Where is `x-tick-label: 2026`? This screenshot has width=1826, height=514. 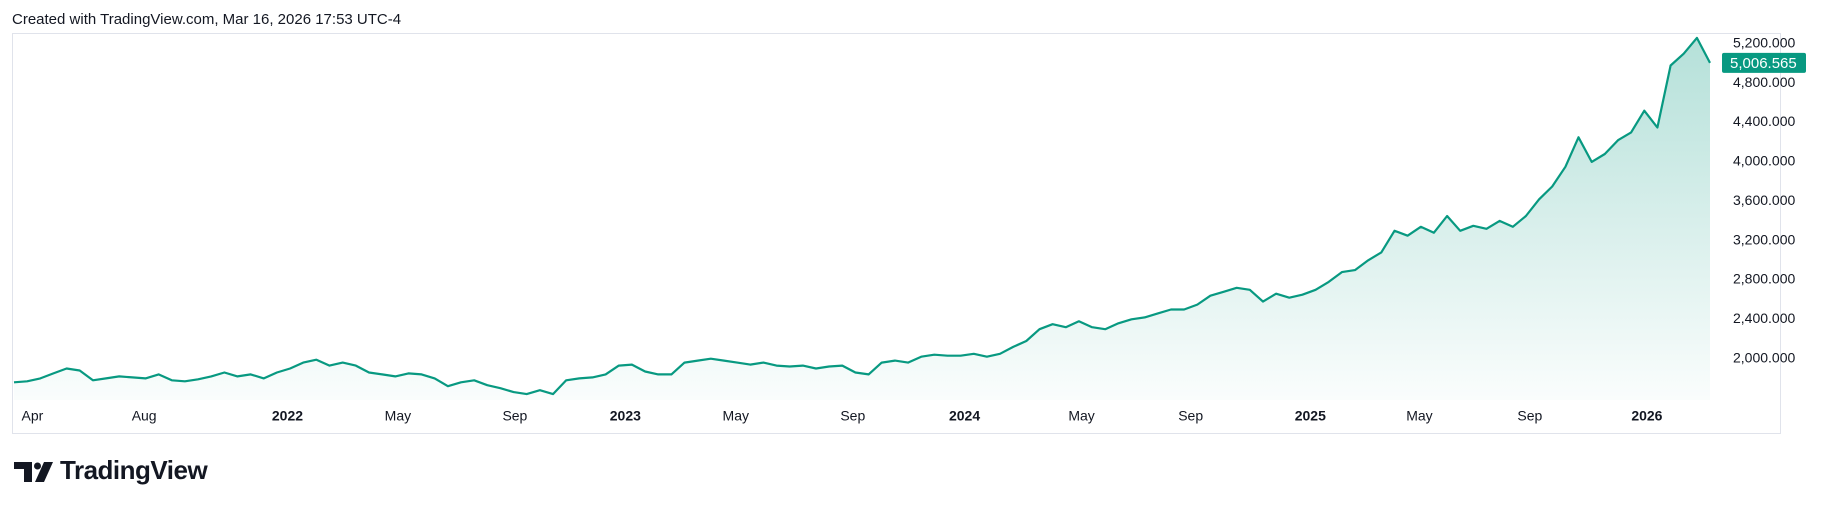 x-tick-label: 2026 is located at coordinates (1646, 416).